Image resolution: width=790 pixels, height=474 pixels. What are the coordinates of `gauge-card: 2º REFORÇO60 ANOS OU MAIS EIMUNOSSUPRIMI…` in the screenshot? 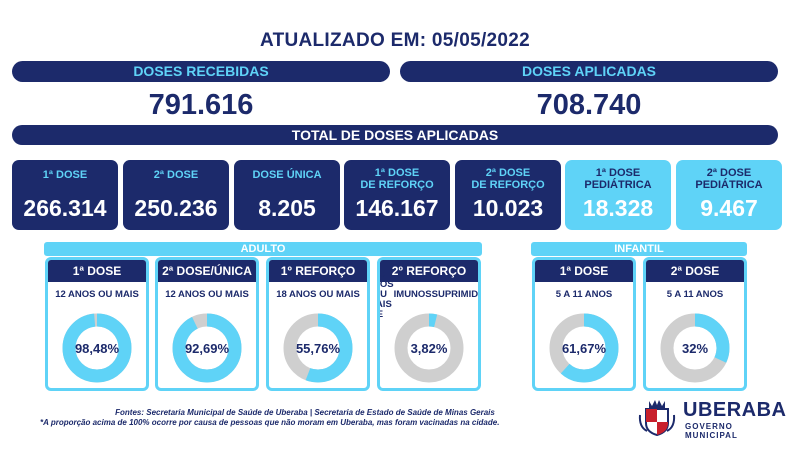 It's located at (429, 324).